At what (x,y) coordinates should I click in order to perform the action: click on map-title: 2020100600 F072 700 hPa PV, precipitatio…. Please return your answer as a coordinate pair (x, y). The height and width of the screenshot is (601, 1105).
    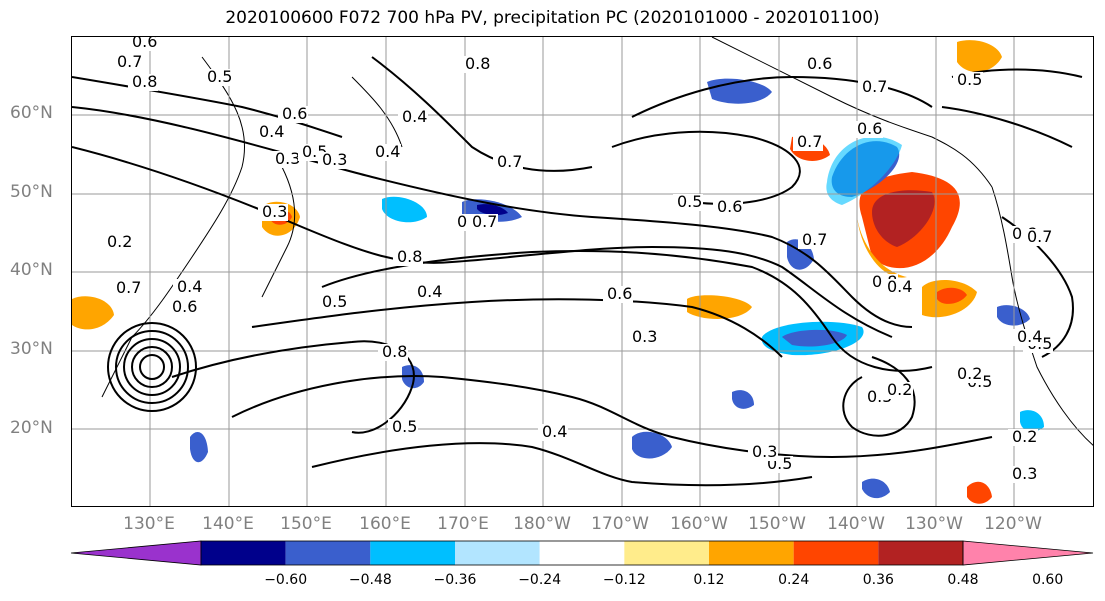
    Looking at the image, I should click on (552, 18).